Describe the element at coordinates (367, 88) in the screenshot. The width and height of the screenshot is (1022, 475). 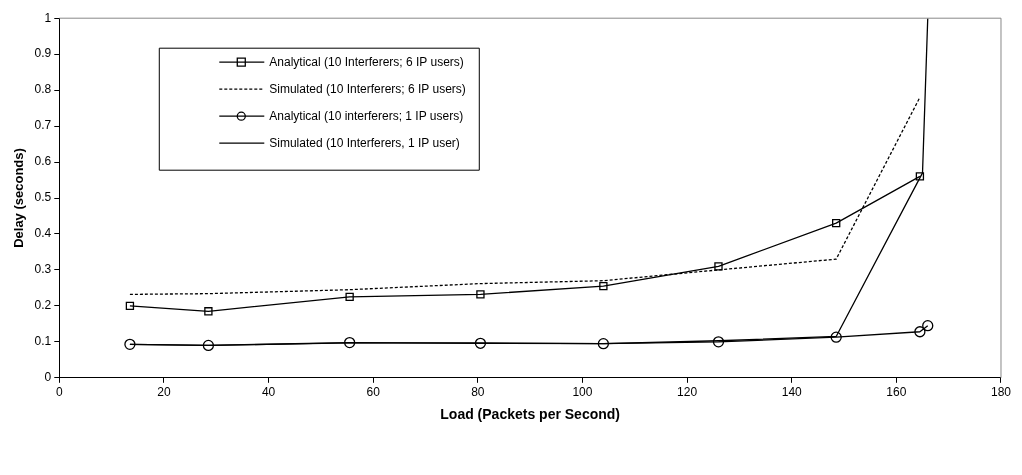
I see `legend-label: Simulated (10 Interferers; 6 IP users)` at that location.